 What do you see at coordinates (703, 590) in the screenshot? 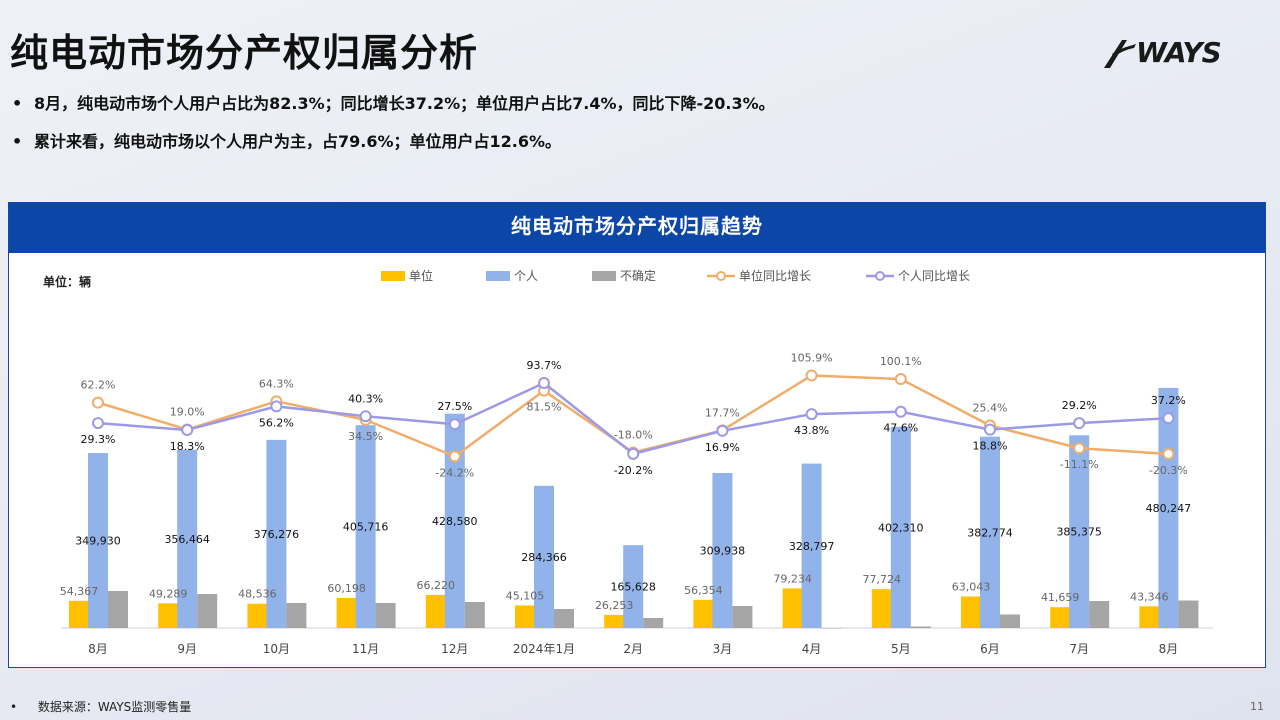
I see `data-label-unit: 56,354` at bounding box center [703, 590].